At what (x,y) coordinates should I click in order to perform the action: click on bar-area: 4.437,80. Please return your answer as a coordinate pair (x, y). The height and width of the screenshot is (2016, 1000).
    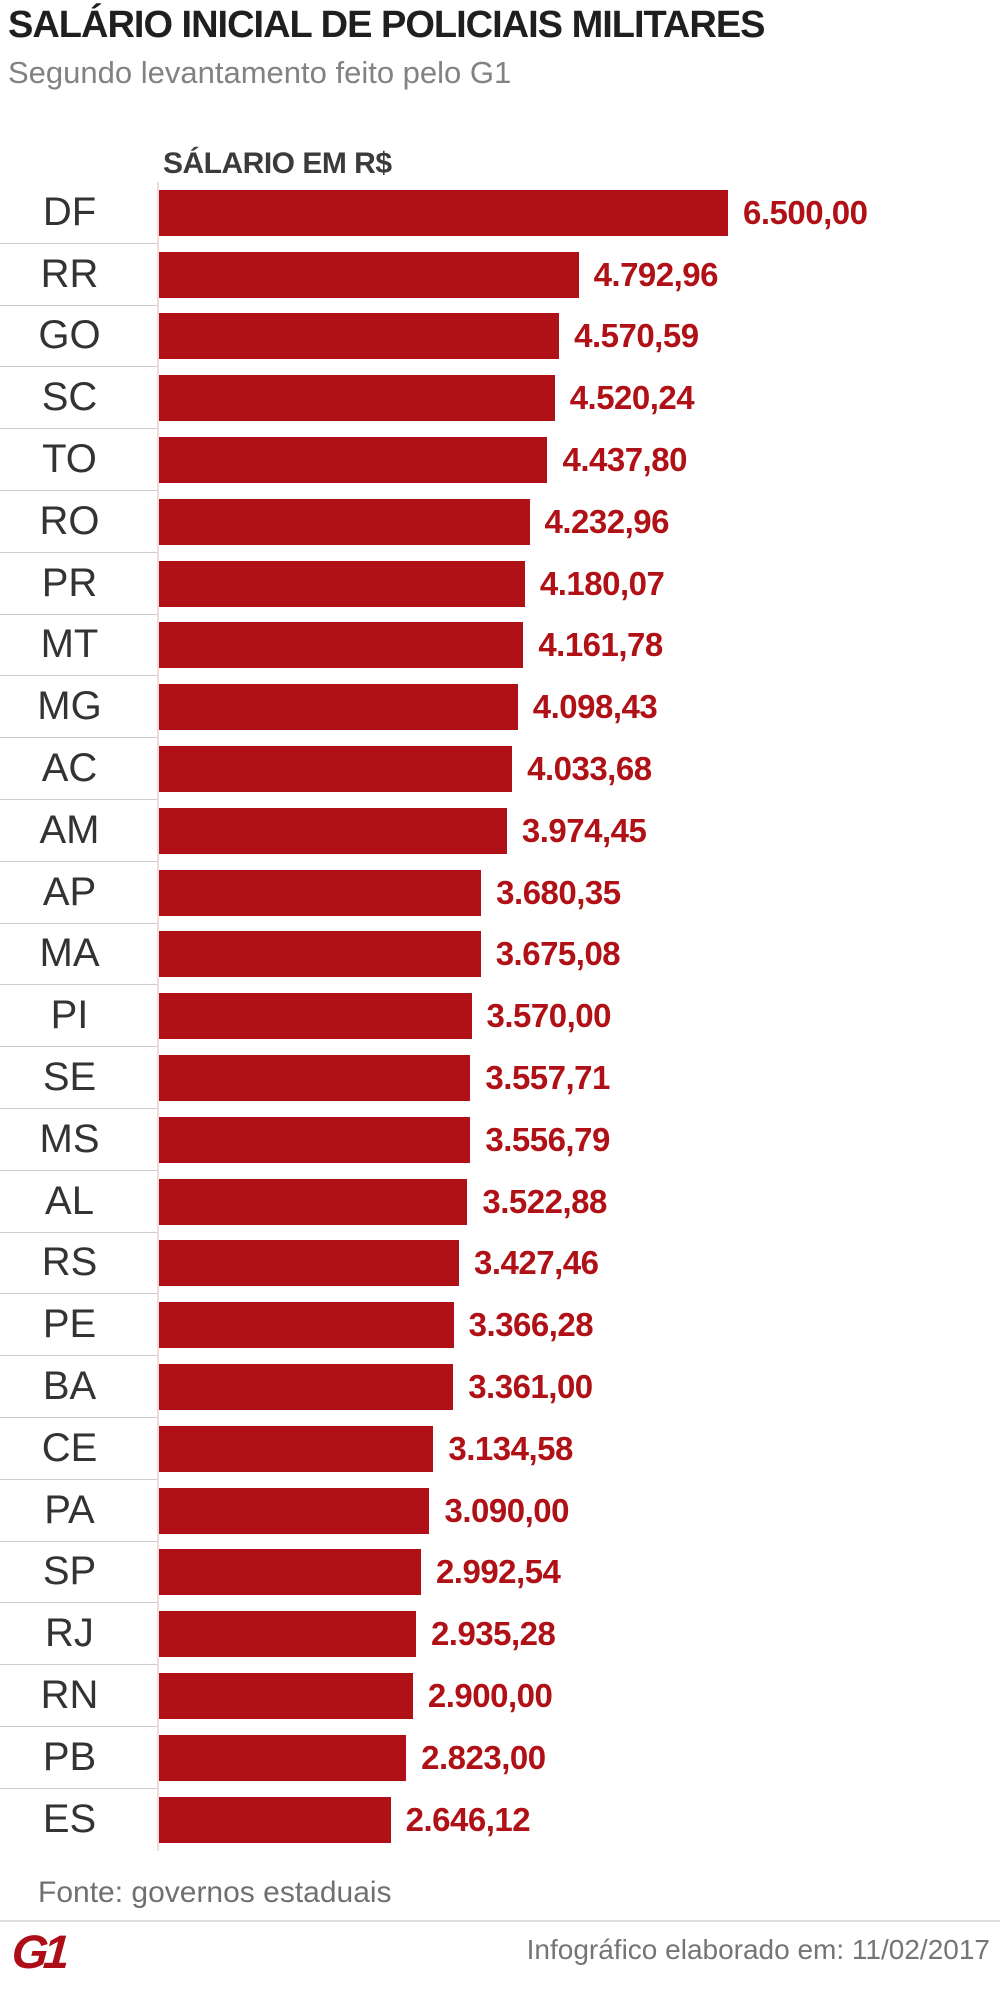
    Looking at the image, I should click on (578, 460).